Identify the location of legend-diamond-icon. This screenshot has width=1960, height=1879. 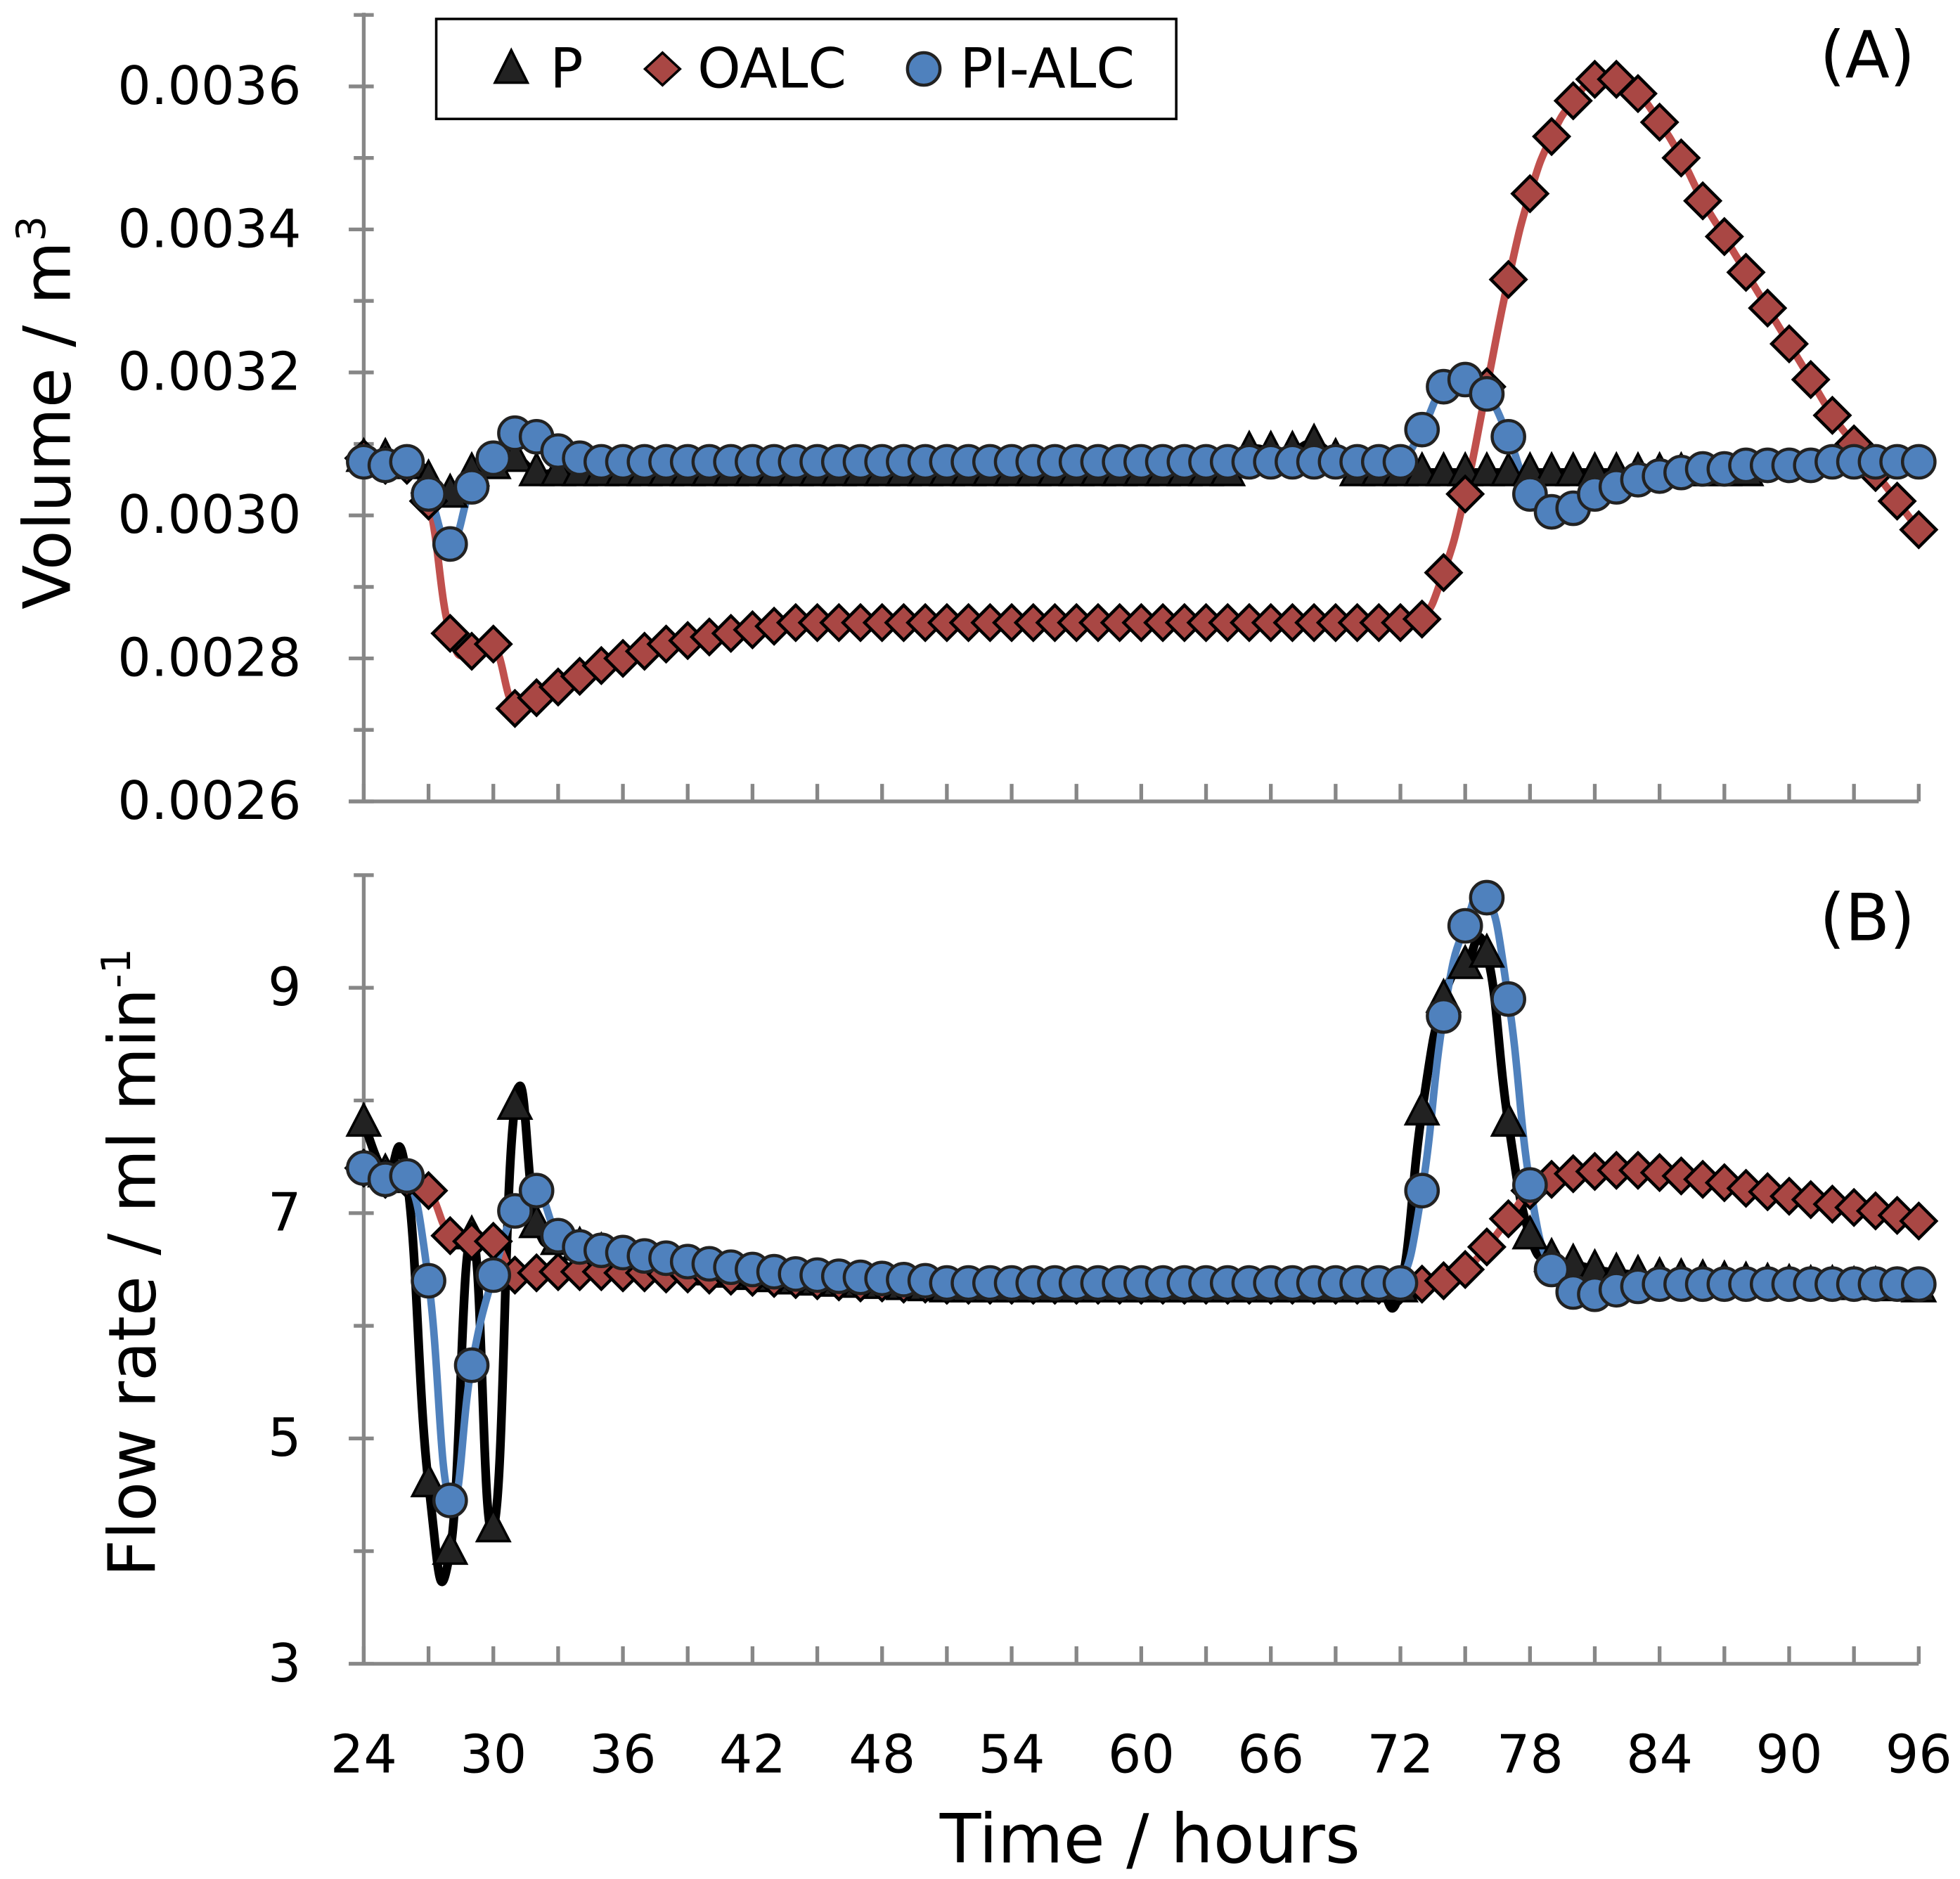
(662, 69).